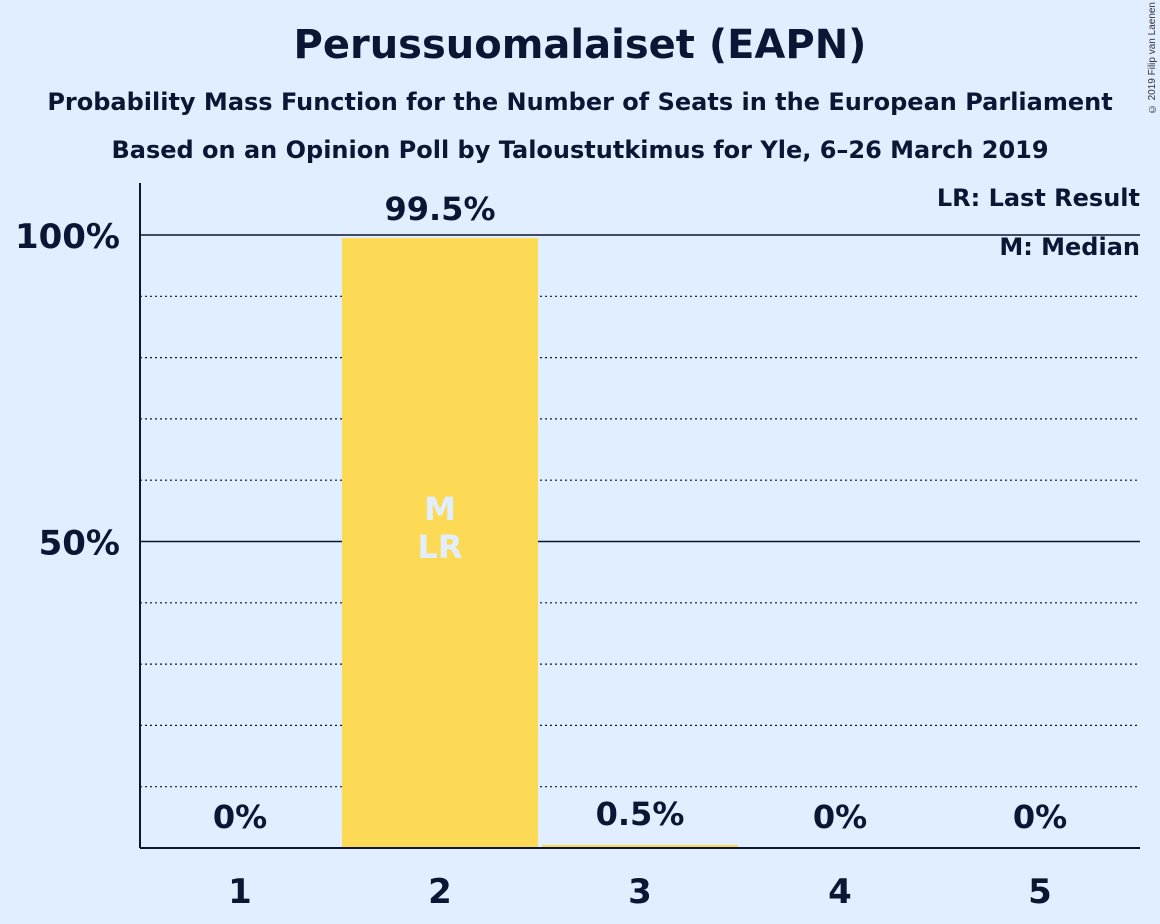 This screenshot has height=924, width=1160. I want to click on legend-median: M: Median, so click(1069, 247).